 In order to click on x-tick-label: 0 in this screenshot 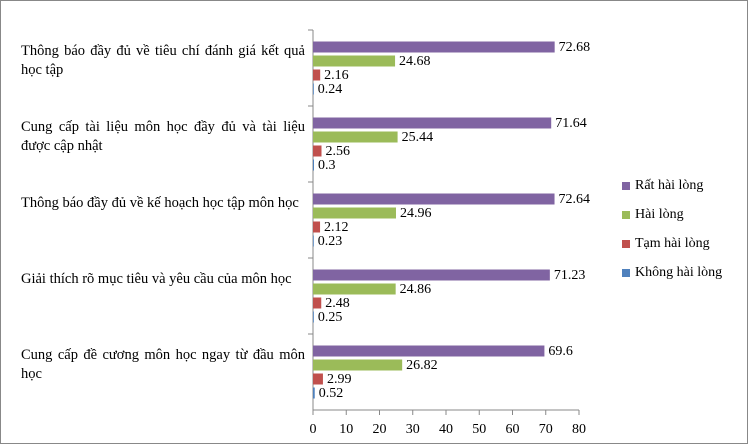, I will do `click(313, 429)`.